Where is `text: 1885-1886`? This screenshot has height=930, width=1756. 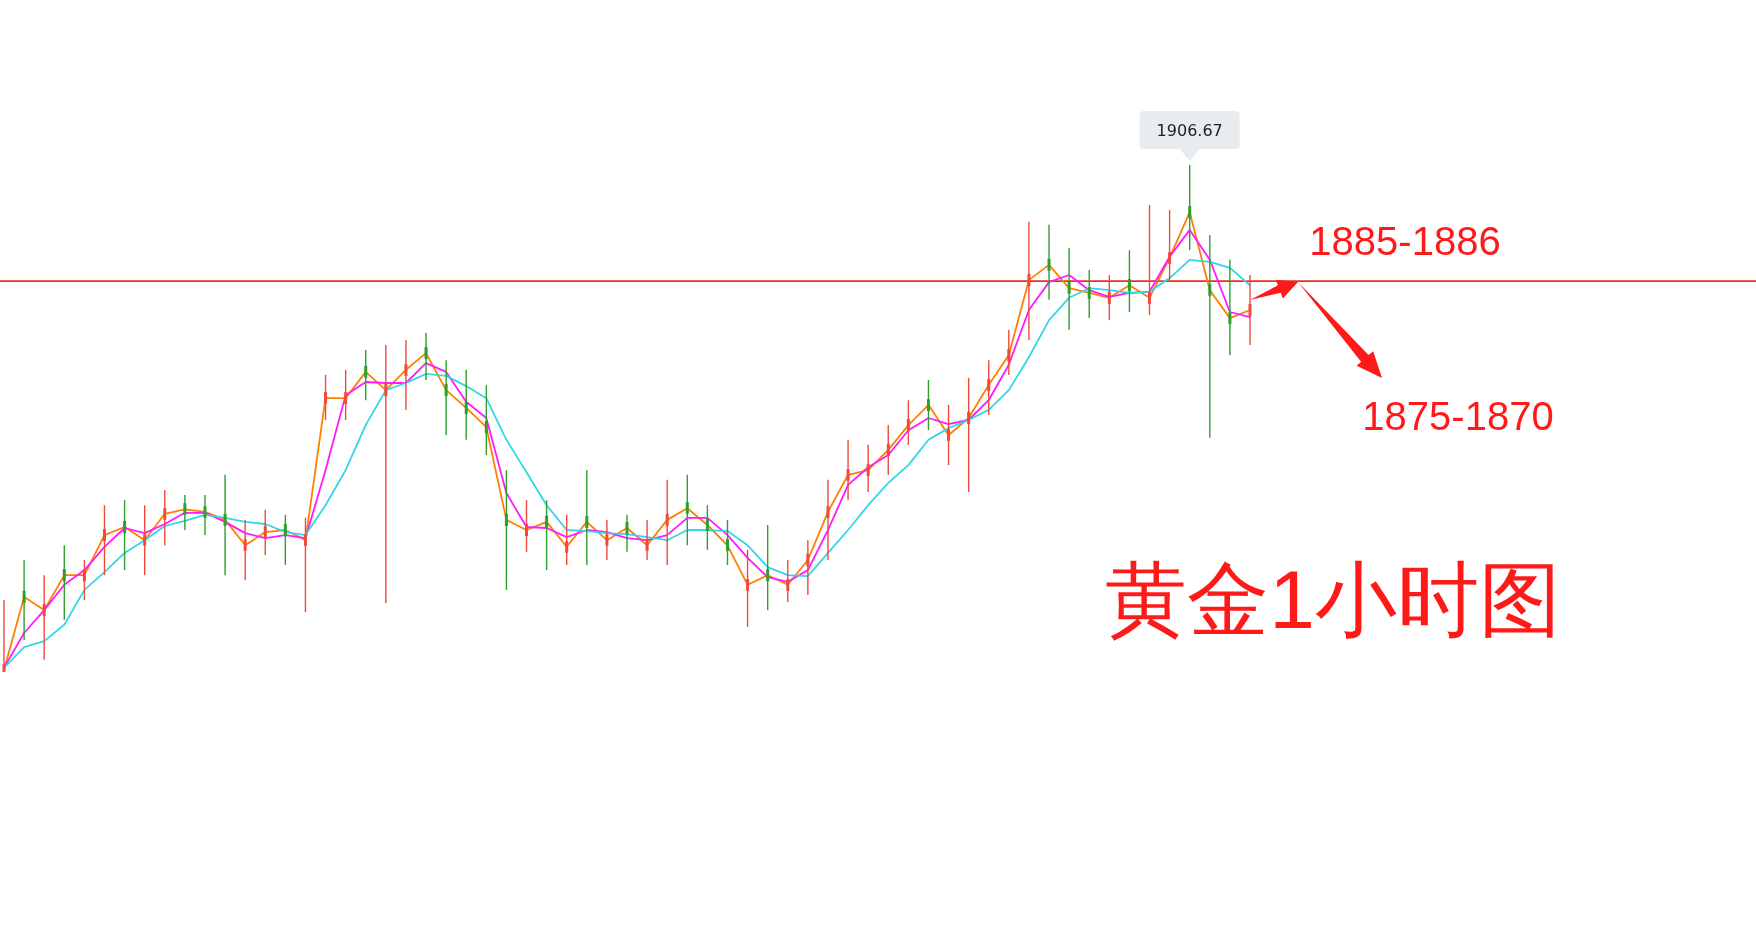
text: 1885-1886 is located at coordinates (1405, 241).